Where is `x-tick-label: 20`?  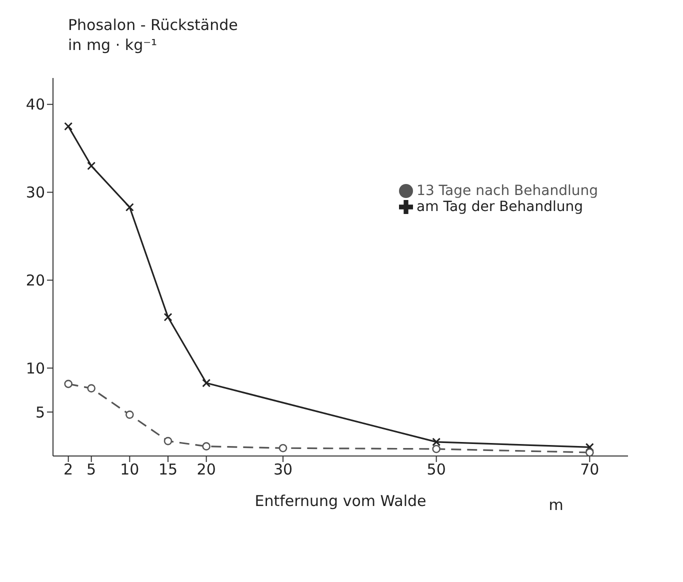 x-tick-label: 20 is located at coordinates (206, 469).